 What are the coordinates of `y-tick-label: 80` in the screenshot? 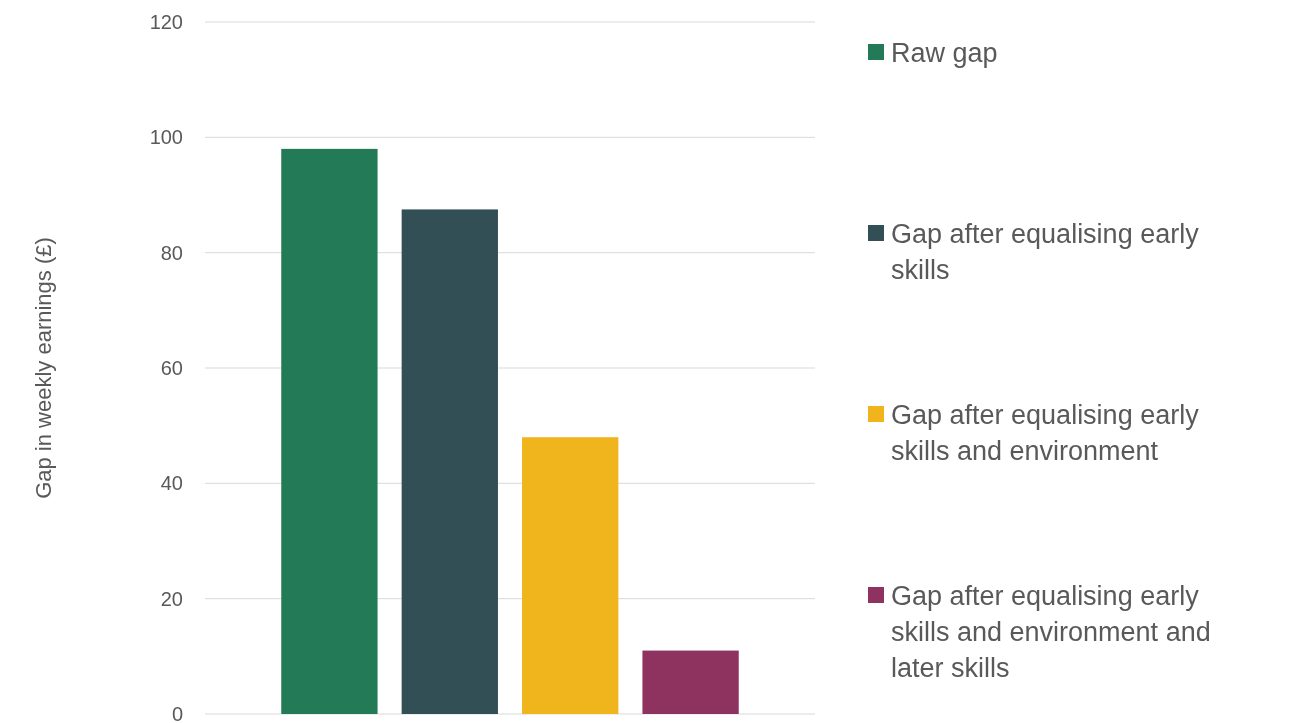 It's located at (171, 252).